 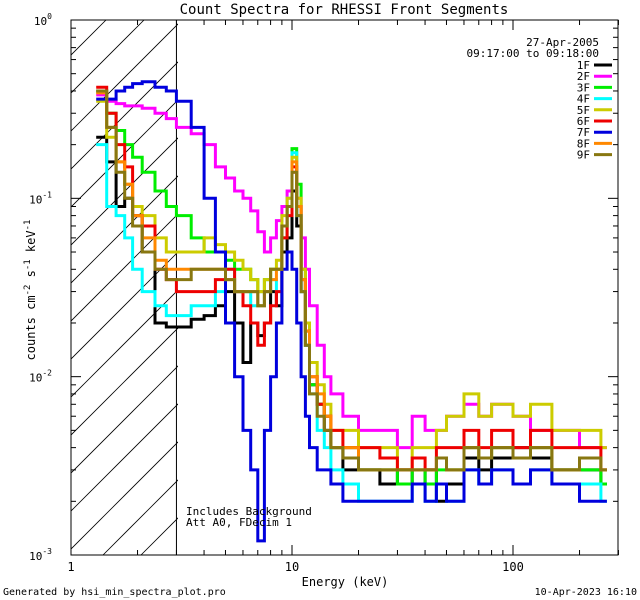 I want to click on y-label-main: counts cm, so click(x=31, y=327).